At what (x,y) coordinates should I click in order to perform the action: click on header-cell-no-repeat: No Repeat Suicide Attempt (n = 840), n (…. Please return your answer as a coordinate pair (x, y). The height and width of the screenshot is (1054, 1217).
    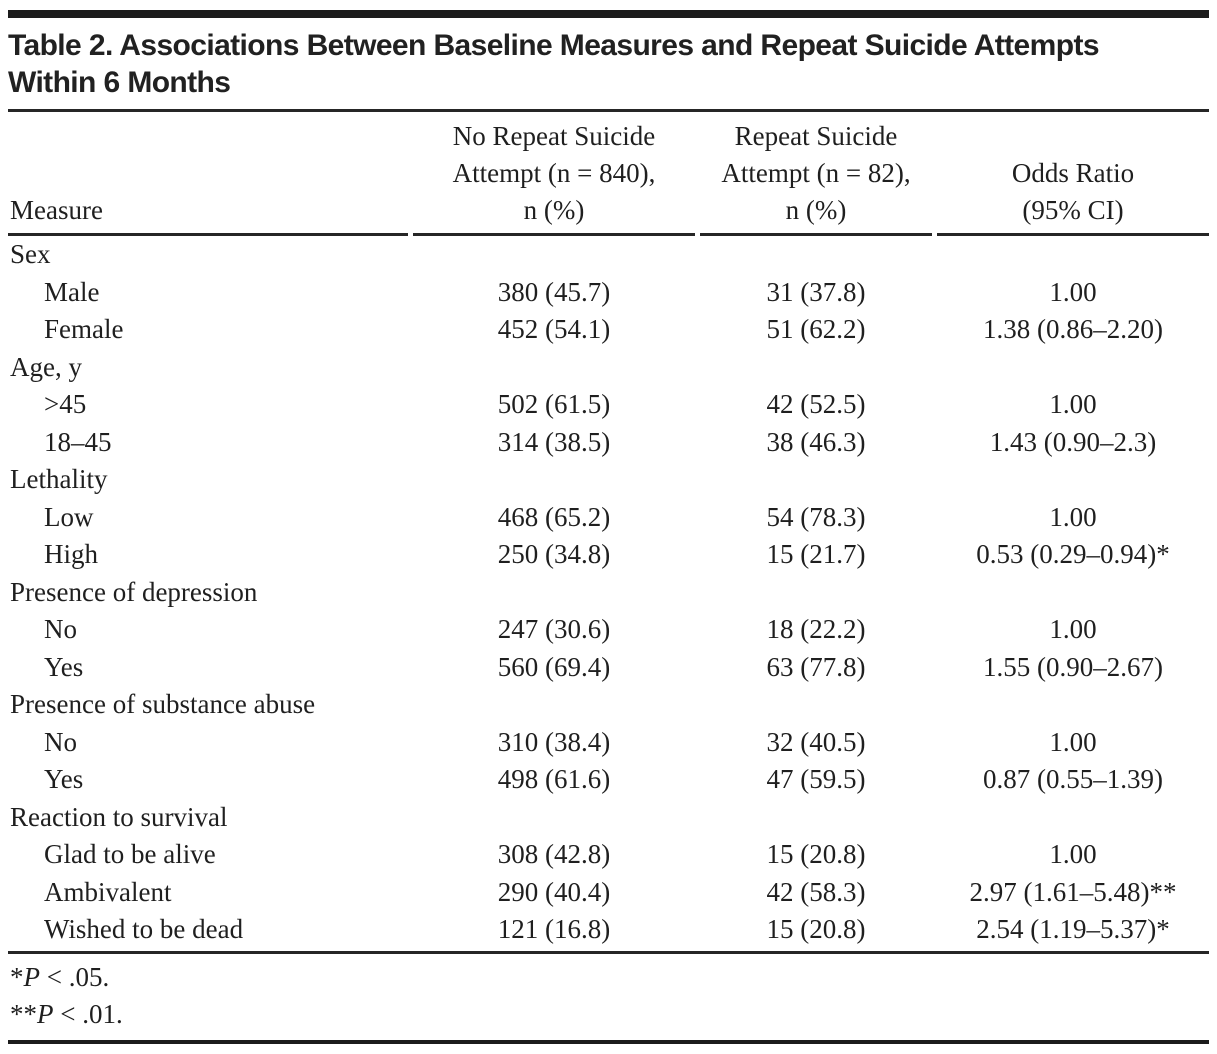
    Looking at the image, I should click on (554, 174).